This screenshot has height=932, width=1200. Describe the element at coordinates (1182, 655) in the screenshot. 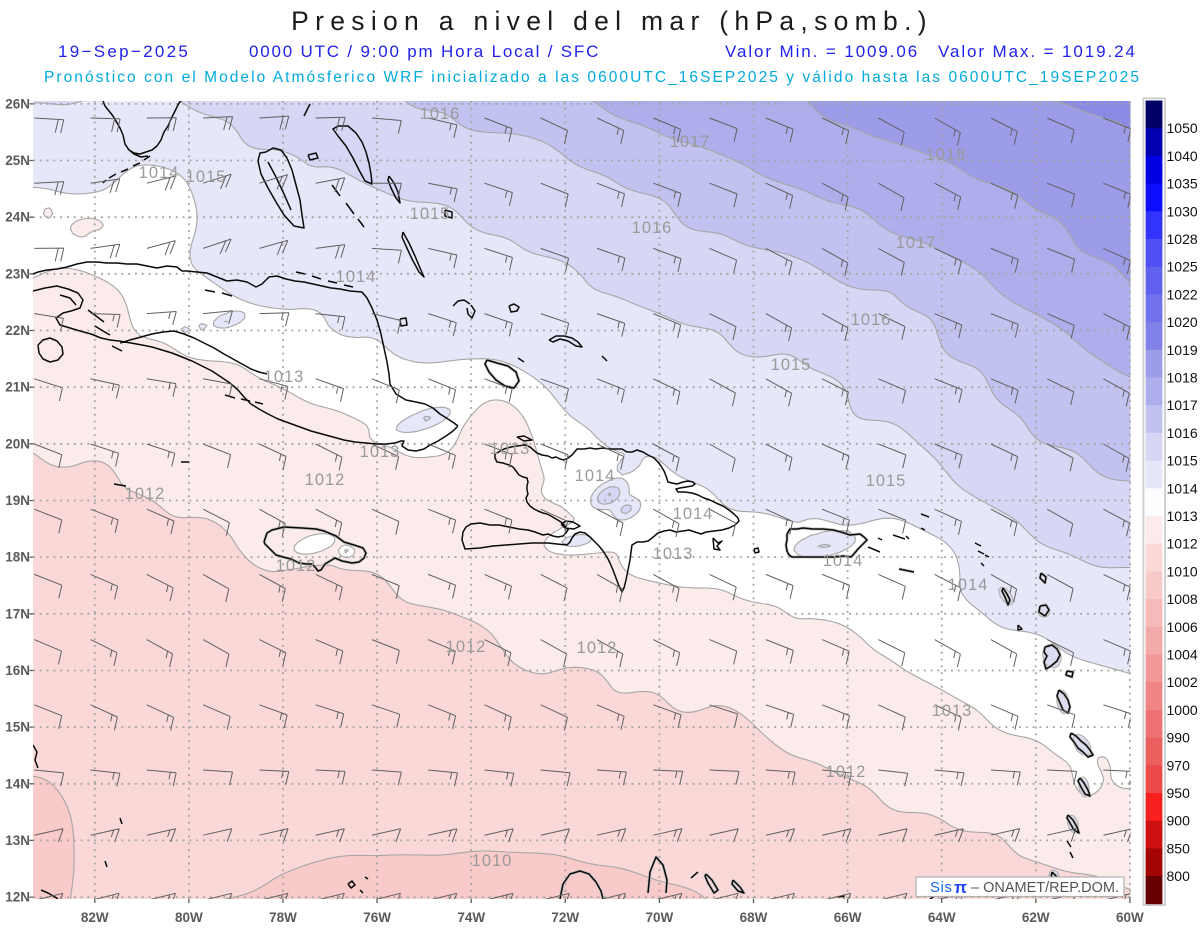

I see `svg-text: 1004` at that location.